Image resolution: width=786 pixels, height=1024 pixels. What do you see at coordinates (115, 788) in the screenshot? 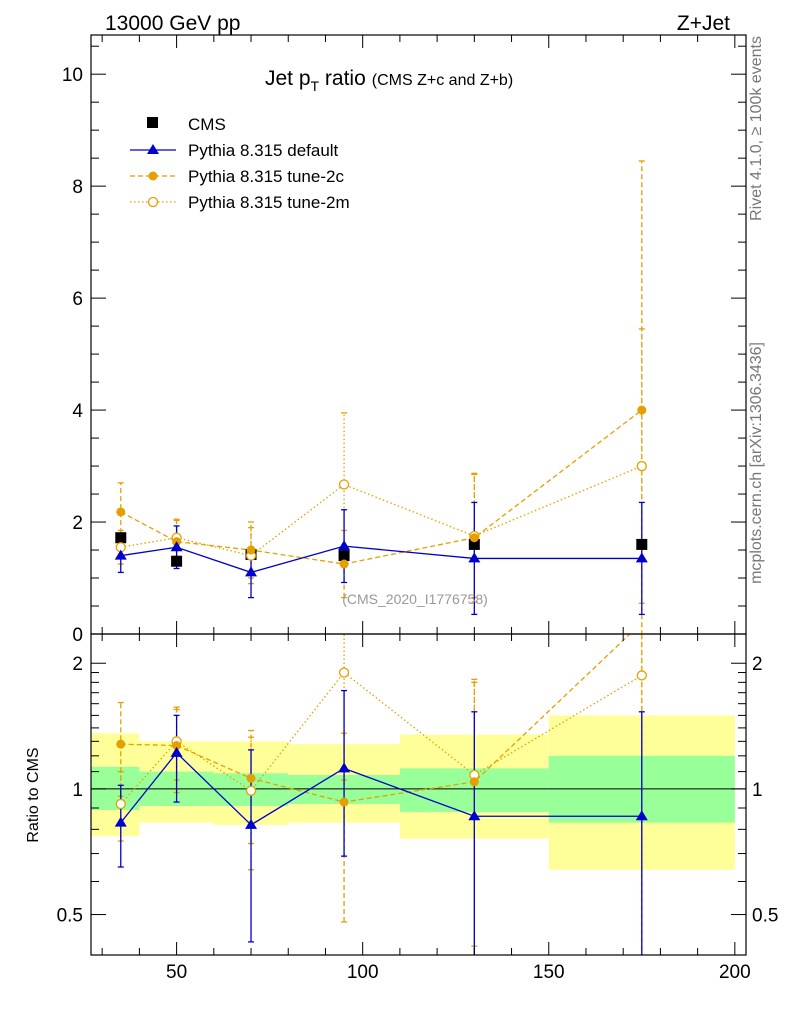
I see `ratio-band-inner` at bounding box center [115, 788].